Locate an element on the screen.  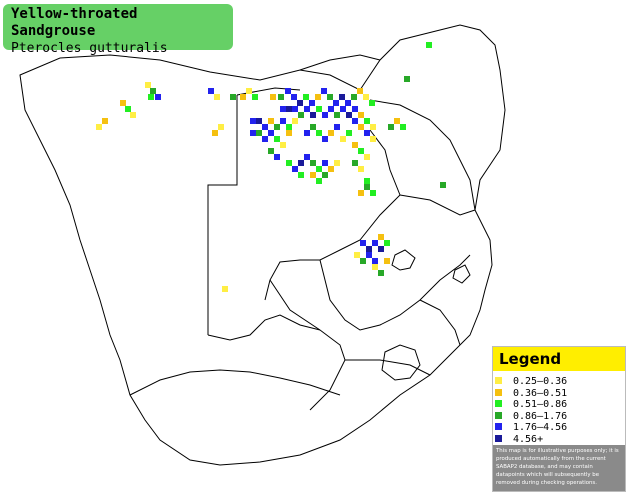
kzn-border is located at coordinates (440, 322).